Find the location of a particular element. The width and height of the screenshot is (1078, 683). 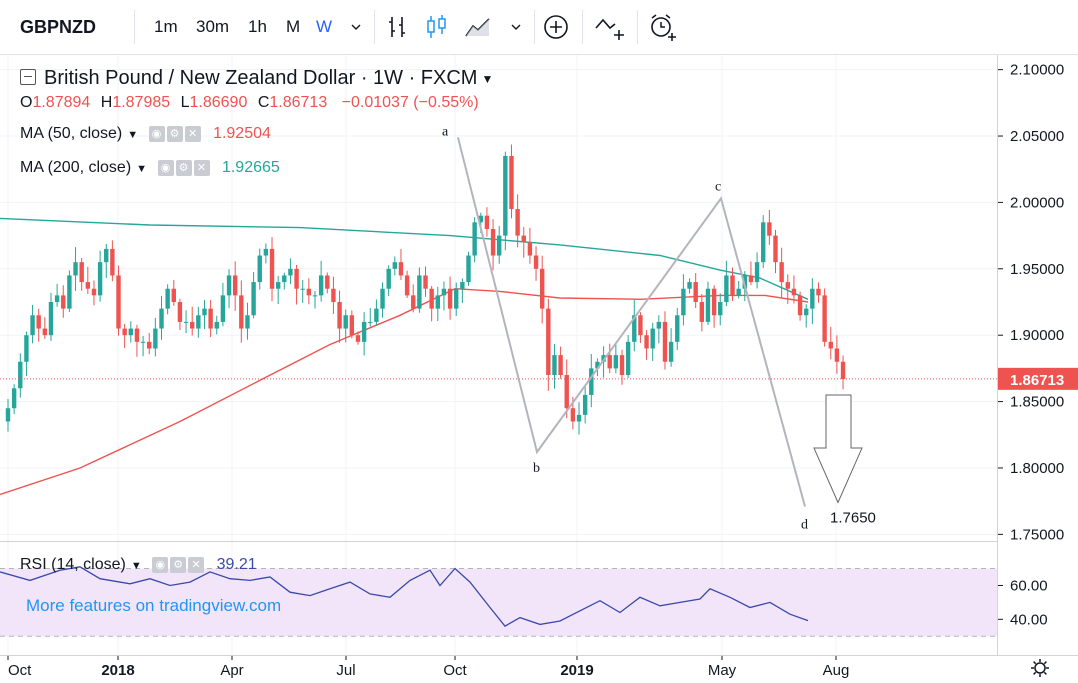

symbol-search: GBPNZD is located at coordinates (58, 27).